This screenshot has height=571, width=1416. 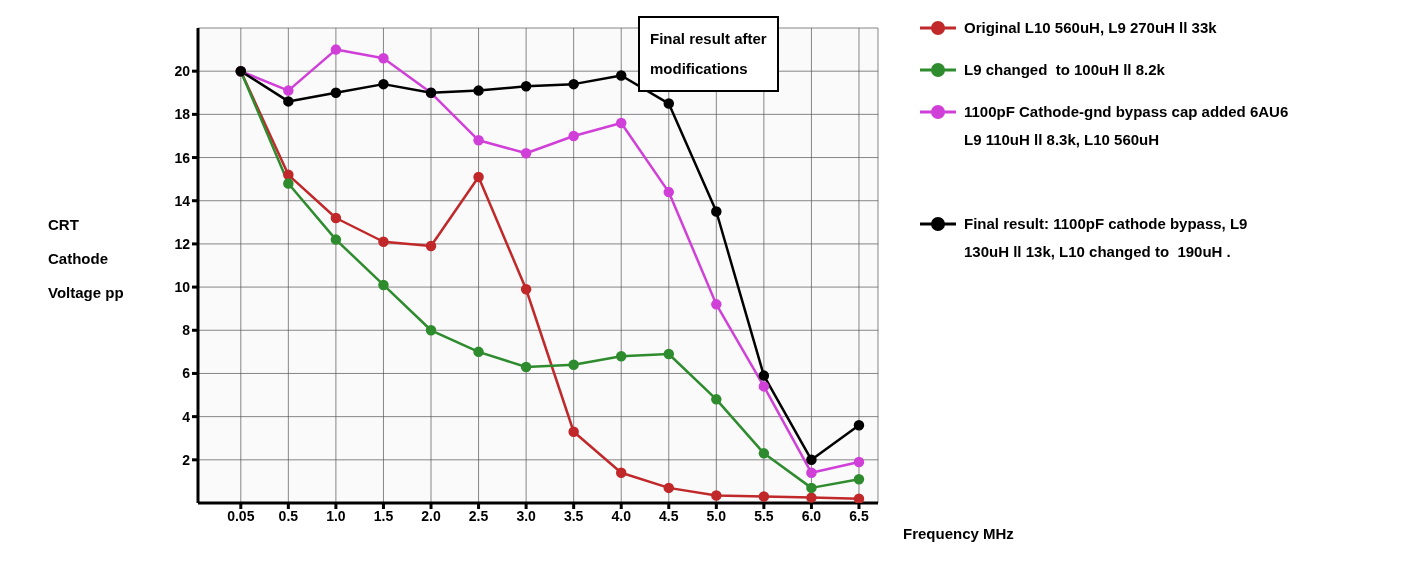 What do you see at coordinates (336, 515) in the screenshot?
I see `x-tick-label: 1.0` at bounding box center [336, 515].